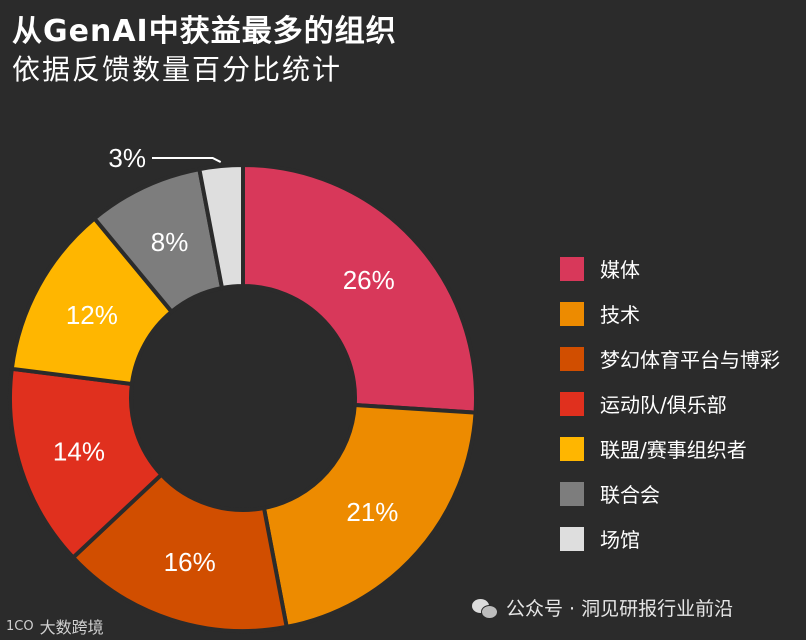  Describe the element at coordinates (127, 158) in the screenshot. I see `data-label-6: 3%` at that location.